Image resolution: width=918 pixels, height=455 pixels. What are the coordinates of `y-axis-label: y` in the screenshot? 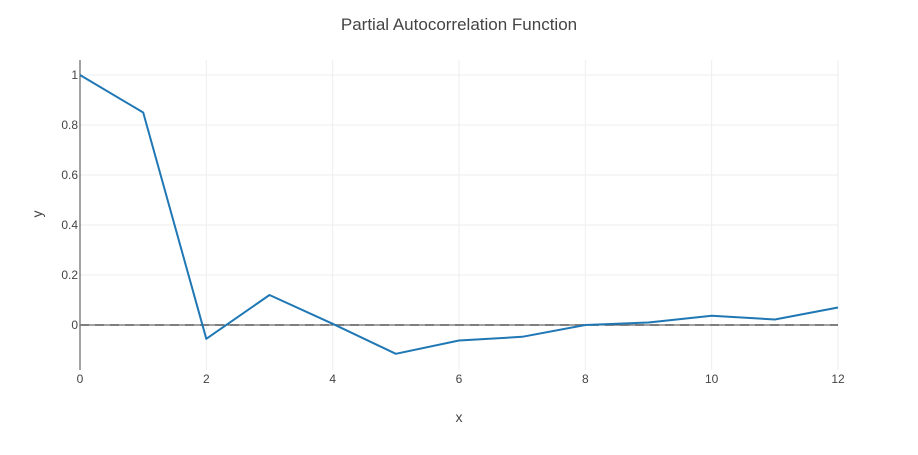 It's located at (37, 214).